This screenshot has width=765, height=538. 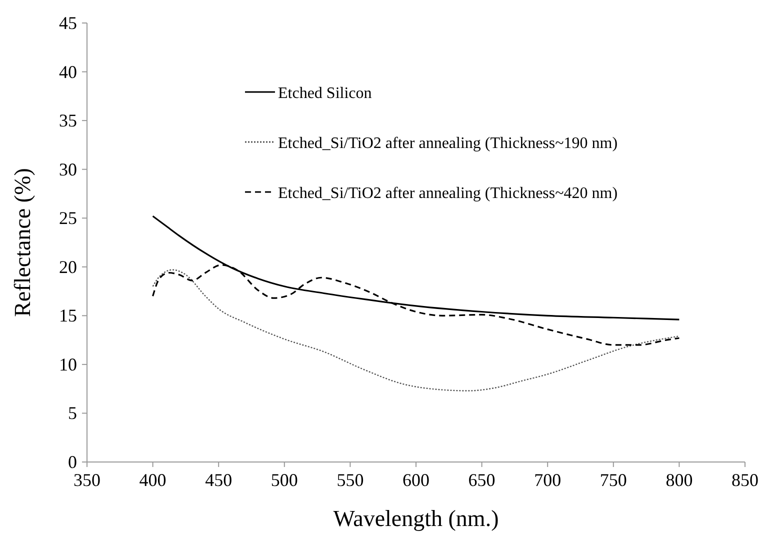 I want to click on y-tick-label: 35, so click(x=68, y=120).